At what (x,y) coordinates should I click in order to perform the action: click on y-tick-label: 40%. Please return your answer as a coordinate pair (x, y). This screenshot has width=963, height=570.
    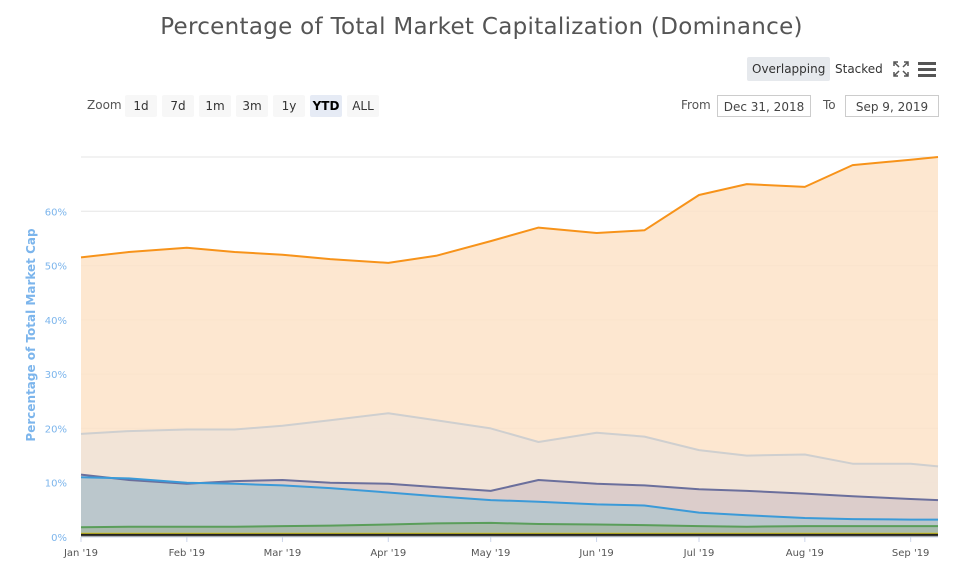
    Looking at the image, I should click on (56, 321).